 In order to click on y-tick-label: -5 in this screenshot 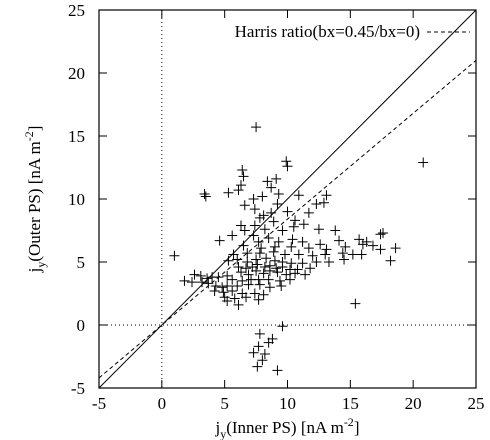, I will do `click(78, 388)`.